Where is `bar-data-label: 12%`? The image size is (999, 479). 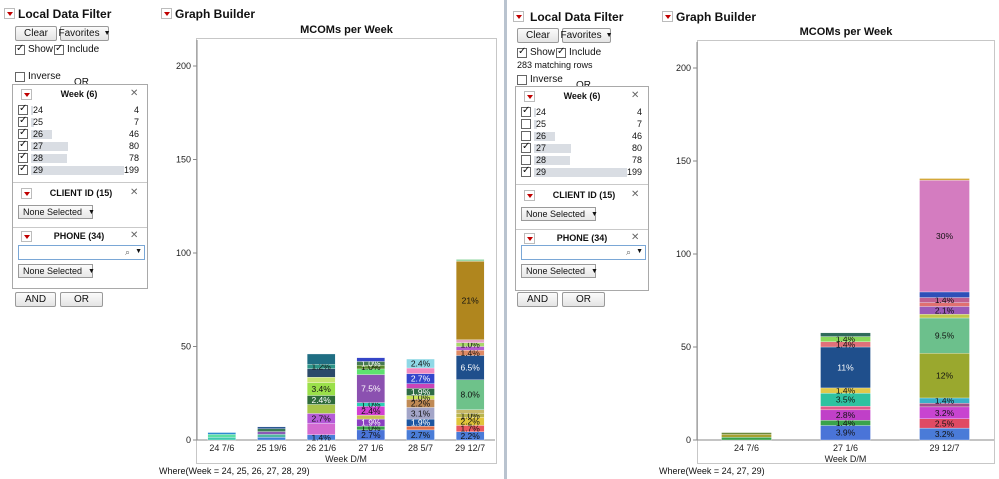
bar-data-label: 12% is located at coordinates (944, 376).